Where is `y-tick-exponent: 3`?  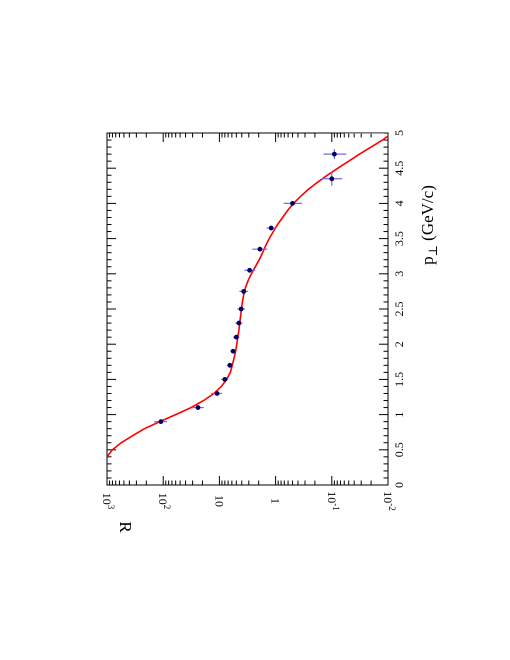 y-tick-exponent: 3 is located at coordinates (111, 507).